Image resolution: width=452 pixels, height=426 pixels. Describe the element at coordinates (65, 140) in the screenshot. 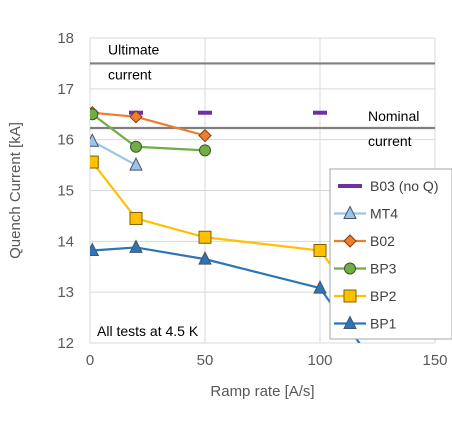

I see `y-tick-label: 16` at that location.